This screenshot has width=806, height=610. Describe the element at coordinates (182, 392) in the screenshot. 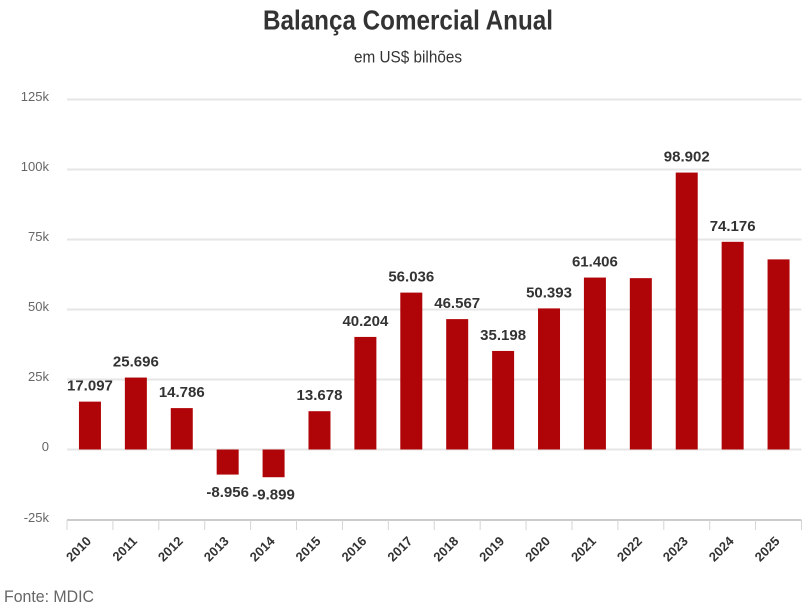

I see `svg-text: 14.786` at that location.